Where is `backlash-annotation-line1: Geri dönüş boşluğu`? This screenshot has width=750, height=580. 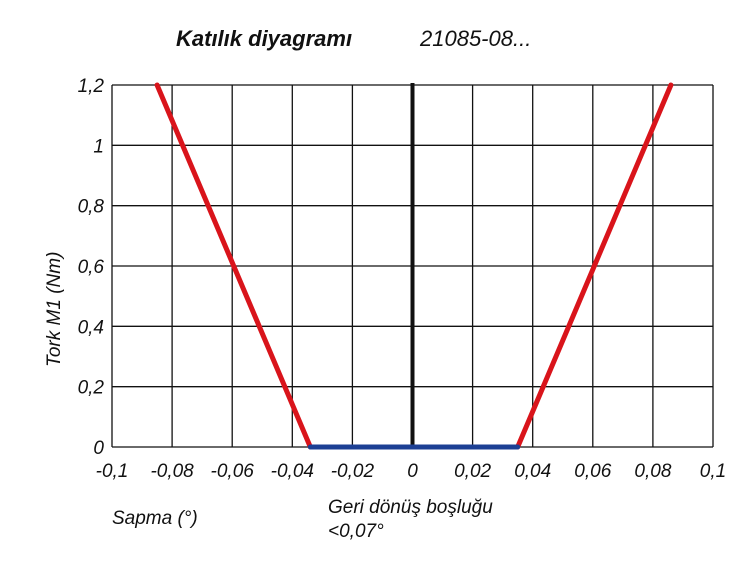
backlash-annotation-line1: Geri dönüş boşluğu is located at coordinates (410, 507).